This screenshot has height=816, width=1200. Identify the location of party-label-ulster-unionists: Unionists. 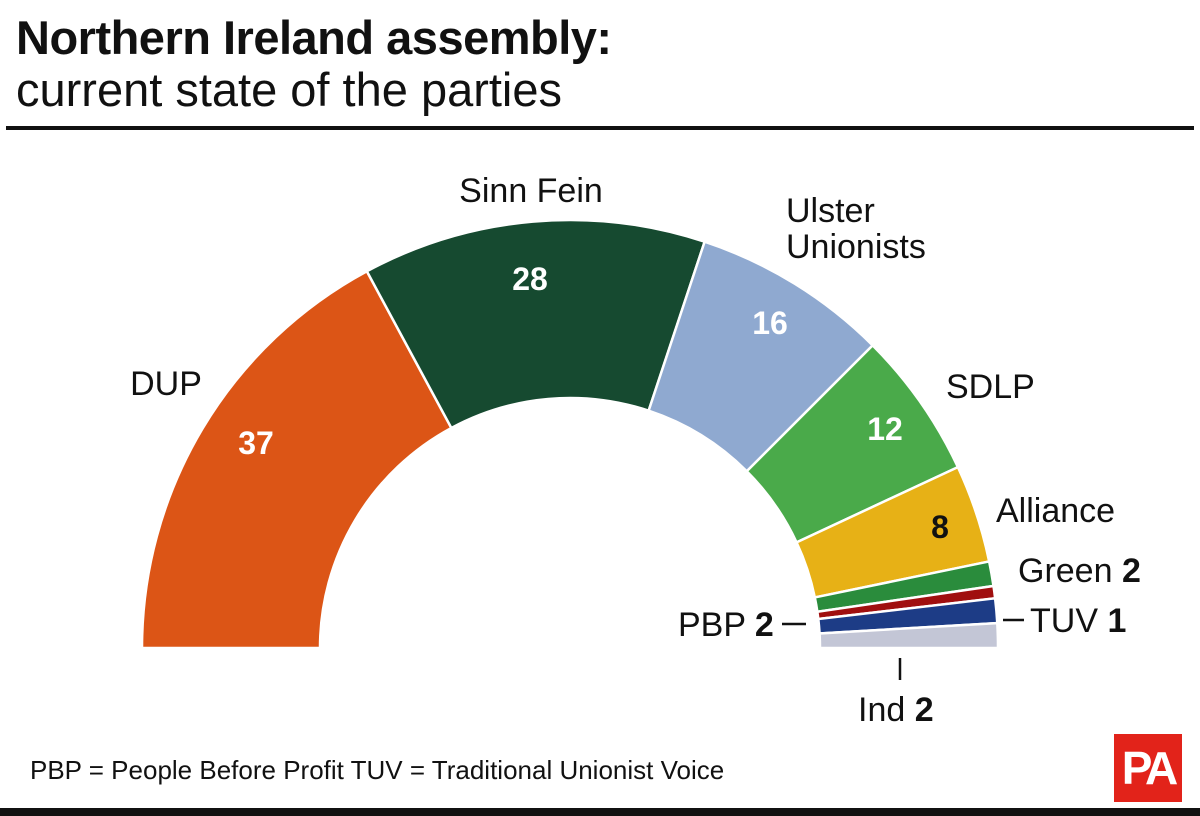
(856, 247).